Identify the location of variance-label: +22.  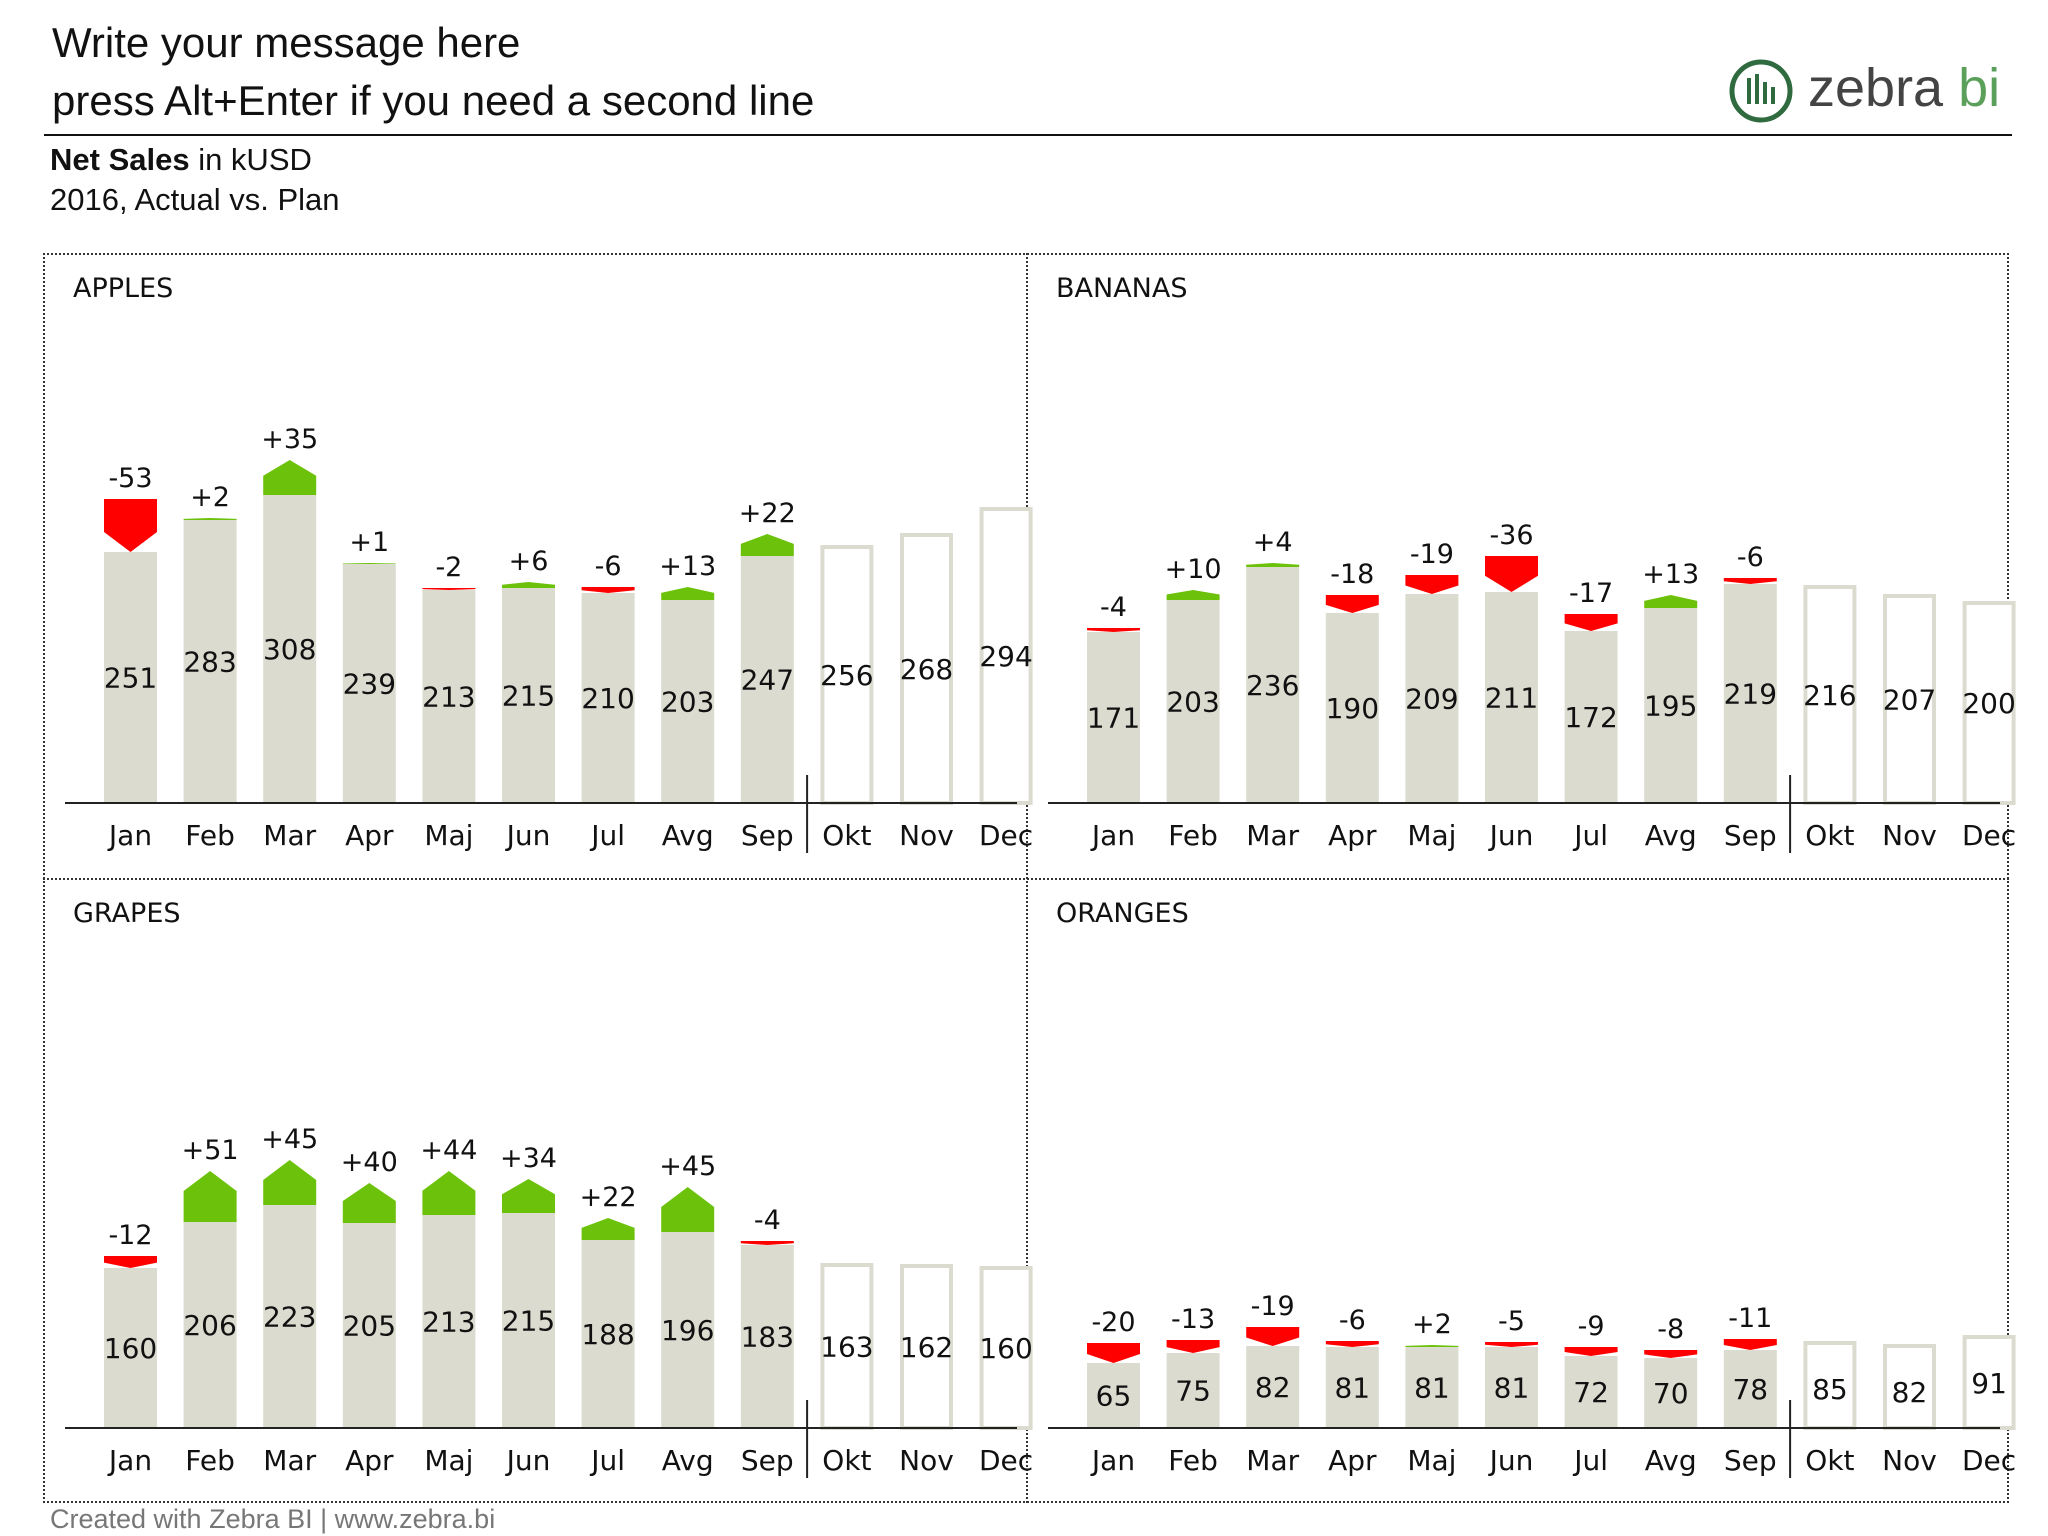
(767, 513).